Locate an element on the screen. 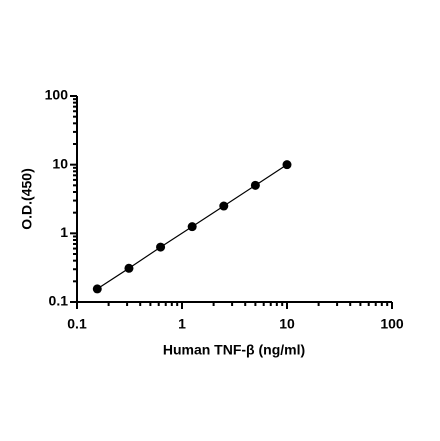 The image size is (440, 441). y-tick-label: 0.1 is located at coordinates (59, 301).